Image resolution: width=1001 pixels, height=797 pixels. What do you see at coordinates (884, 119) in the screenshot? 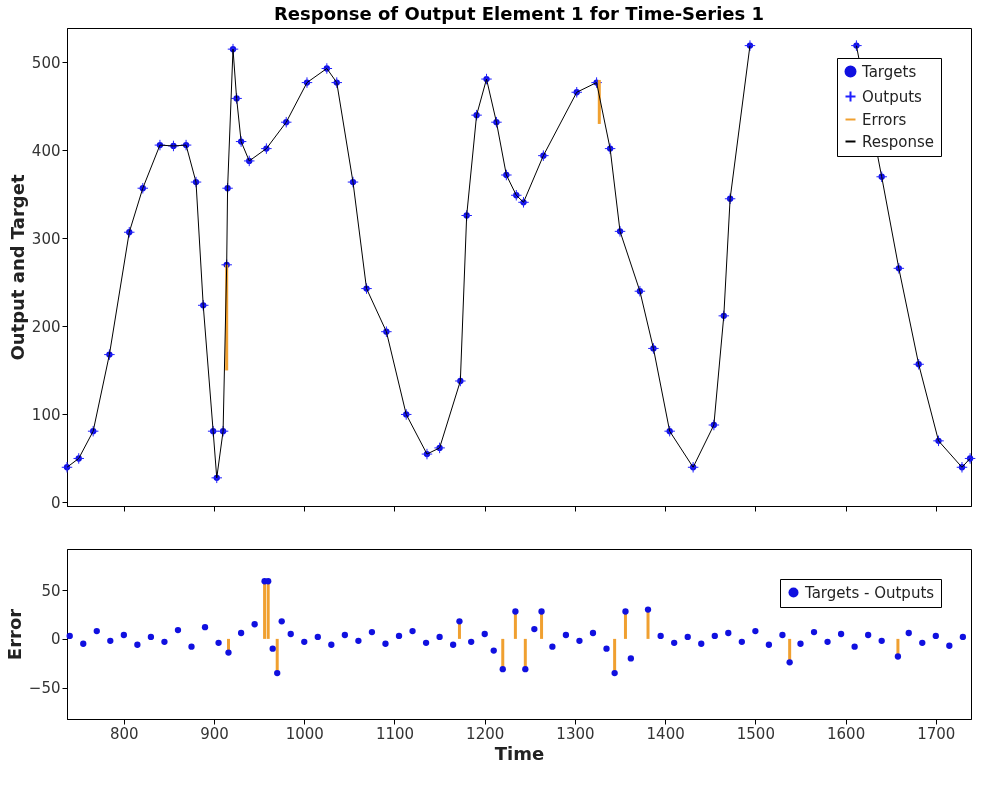
I see `legend-label: Errors` at bounding box center [884, 119].